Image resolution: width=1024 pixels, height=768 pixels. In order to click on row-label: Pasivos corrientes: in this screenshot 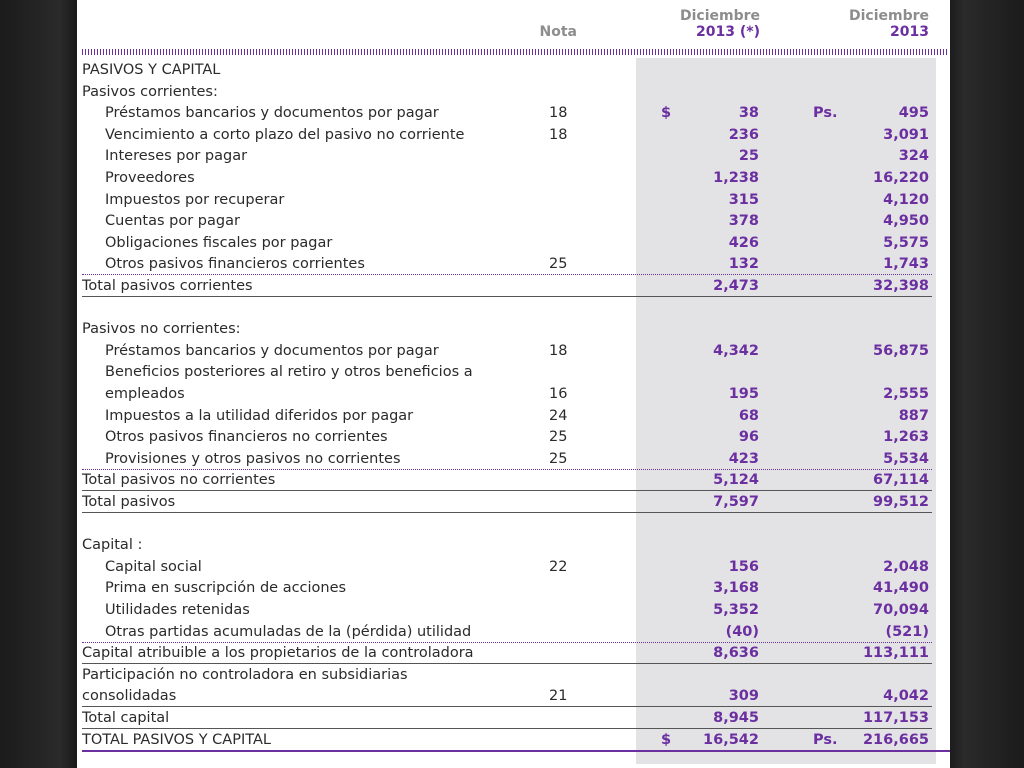, I will do `click(150, 91)`.